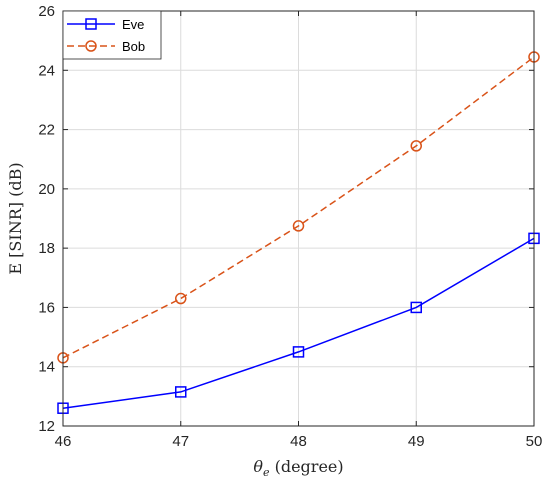  What do you see at coordinates (91, 24) in the screenshot?
I see `legend-marker-eve` at bounding box center [91, 24].